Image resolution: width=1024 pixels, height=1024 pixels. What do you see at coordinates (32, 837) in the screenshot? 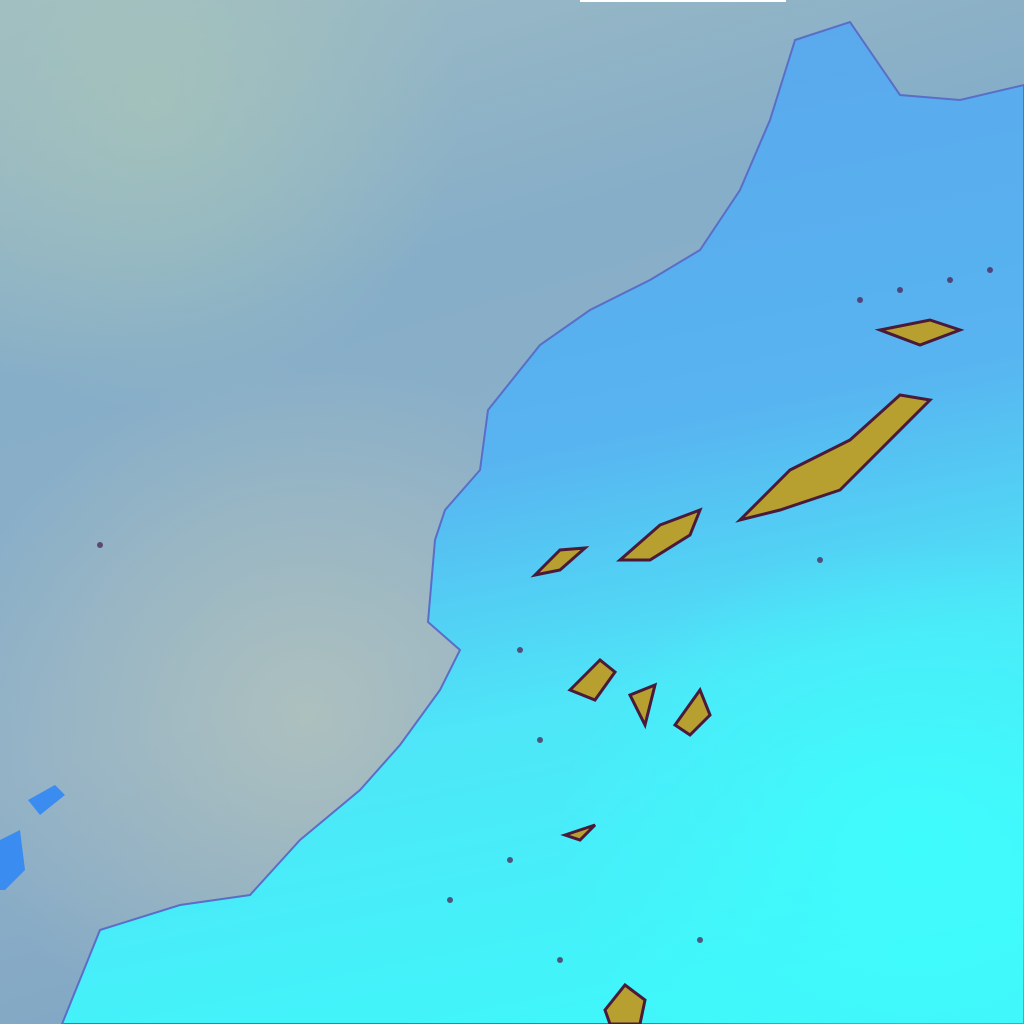
I see `islands` at bounding box center [32, 837].